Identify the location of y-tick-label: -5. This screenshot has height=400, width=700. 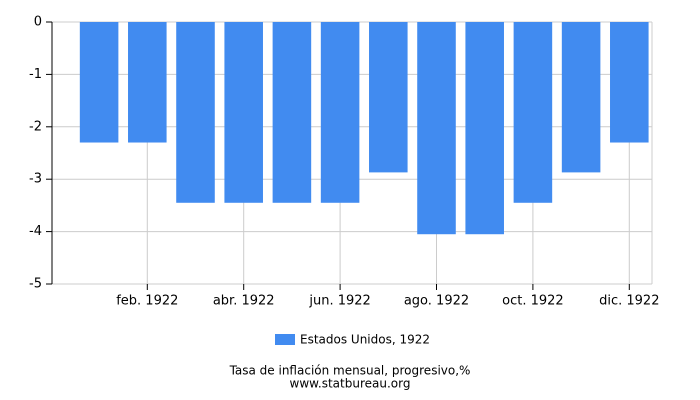
(35, 284).